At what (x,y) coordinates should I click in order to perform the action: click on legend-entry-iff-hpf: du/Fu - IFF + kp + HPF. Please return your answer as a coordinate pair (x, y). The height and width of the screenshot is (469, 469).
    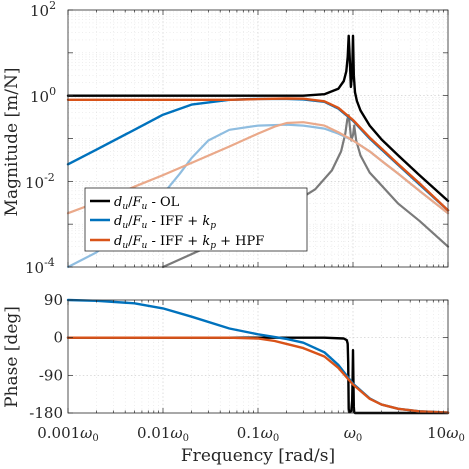
    Looking at the image, I should click on (177, 242).